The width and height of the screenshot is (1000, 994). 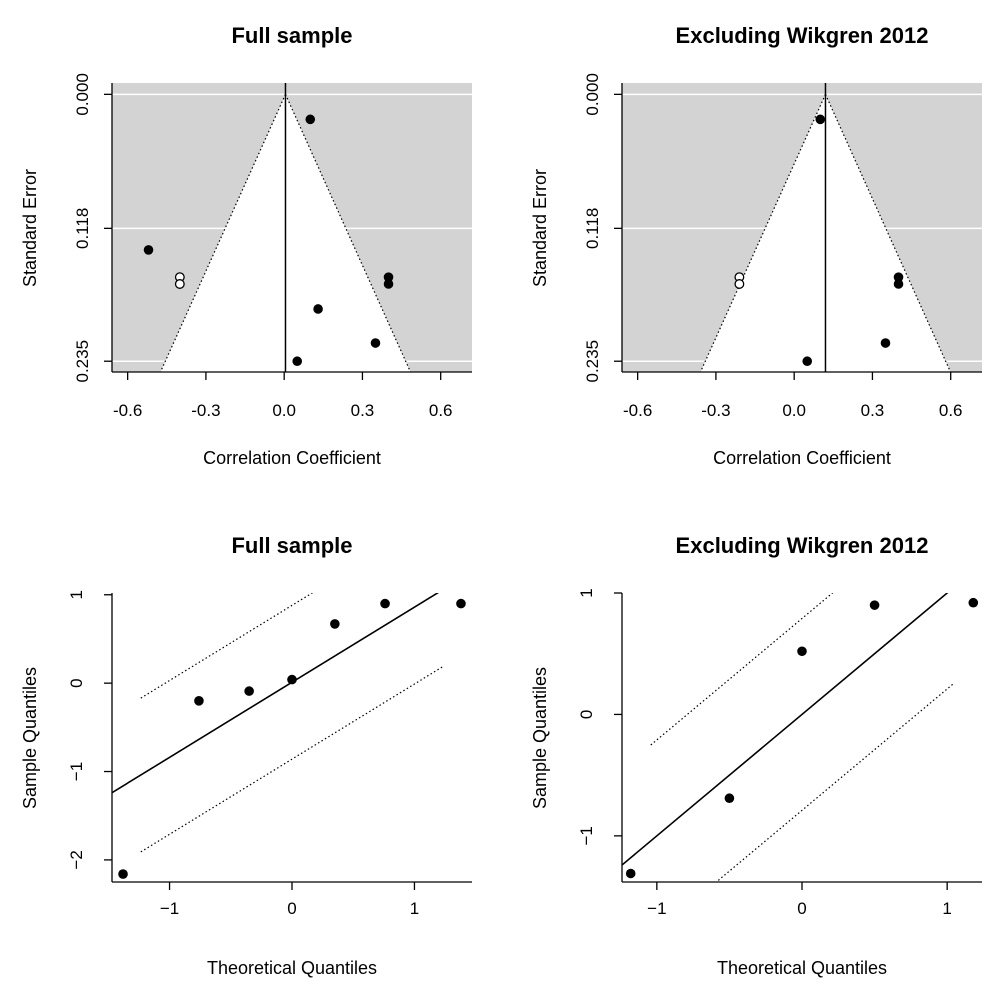 I want to click on y-tick-label: −2, so click(x=76, y=859).